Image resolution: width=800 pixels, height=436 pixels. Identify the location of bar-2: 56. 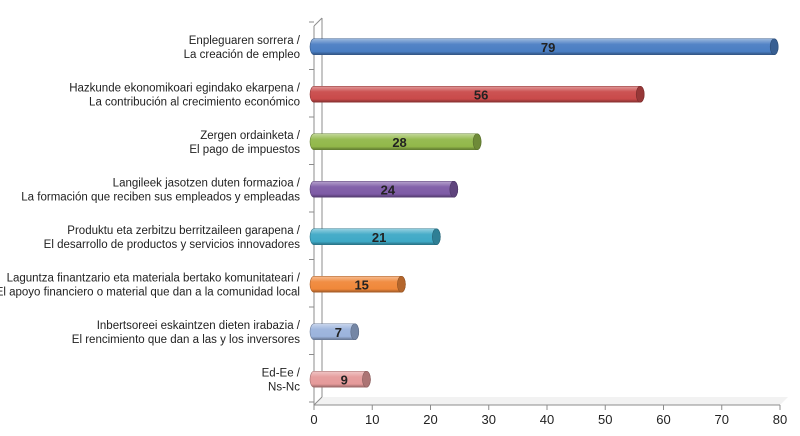
(477, 94).